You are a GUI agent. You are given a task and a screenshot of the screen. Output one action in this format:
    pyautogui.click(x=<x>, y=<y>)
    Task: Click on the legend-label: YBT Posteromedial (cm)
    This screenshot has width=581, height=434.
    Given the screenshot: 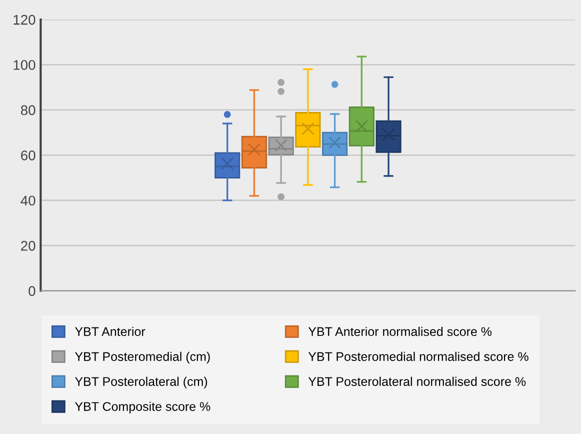 What is the action you would take?
    pyautogui.click(x=142, y=358)
    